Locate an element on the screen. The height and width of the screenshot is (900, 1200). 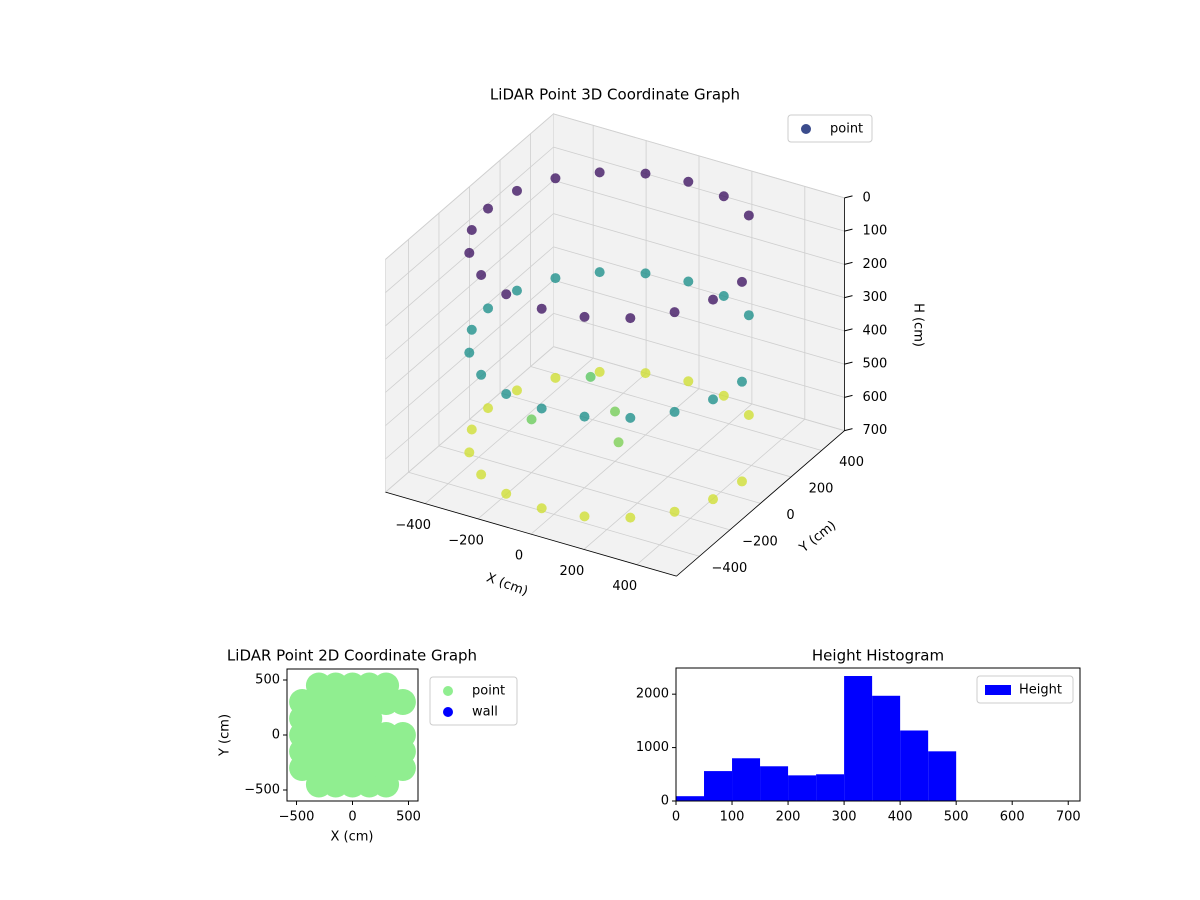
y-tick-label: −500 is located at coordinates (262, 790).